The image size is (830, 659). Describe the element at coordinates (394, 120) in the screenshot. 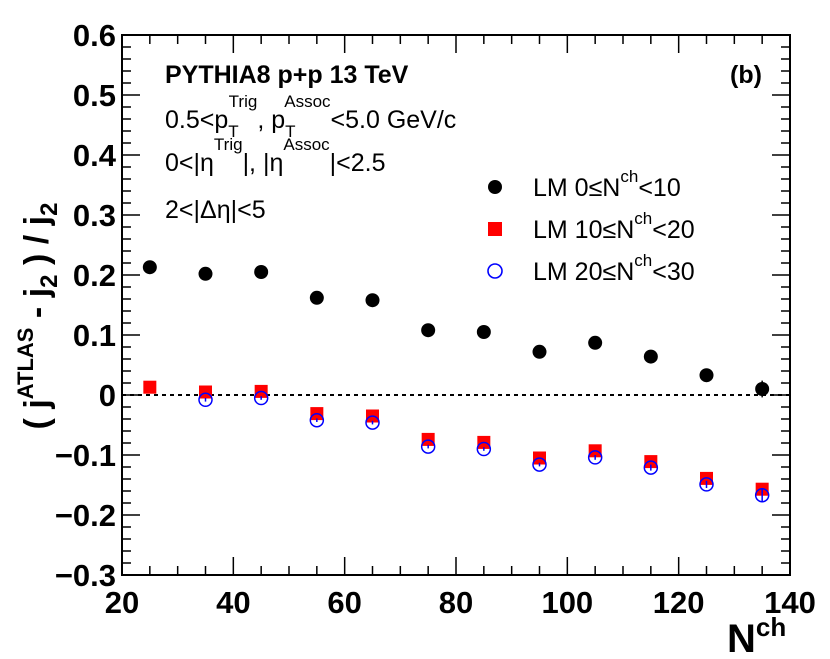

I see `pt-cut-part-c: <5.0 GeV/c` at that location.